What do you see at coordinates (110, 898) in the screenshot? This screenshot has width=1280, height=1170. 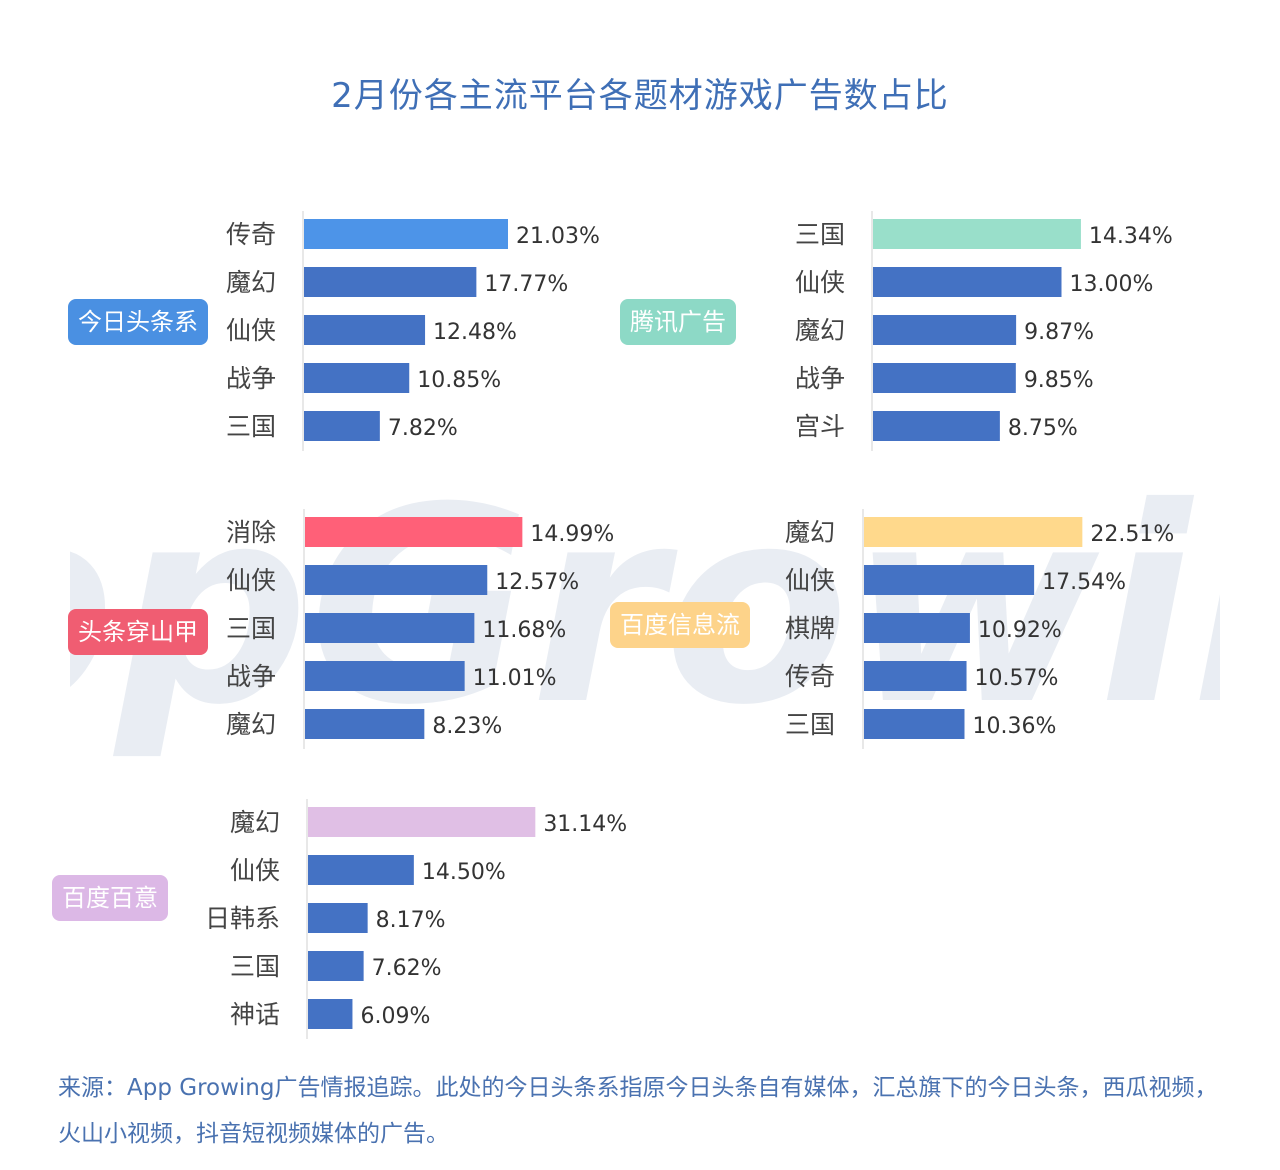 I see `platform-badge-baidu-baiyi: 百度百意` at bounding box center [110, 898].